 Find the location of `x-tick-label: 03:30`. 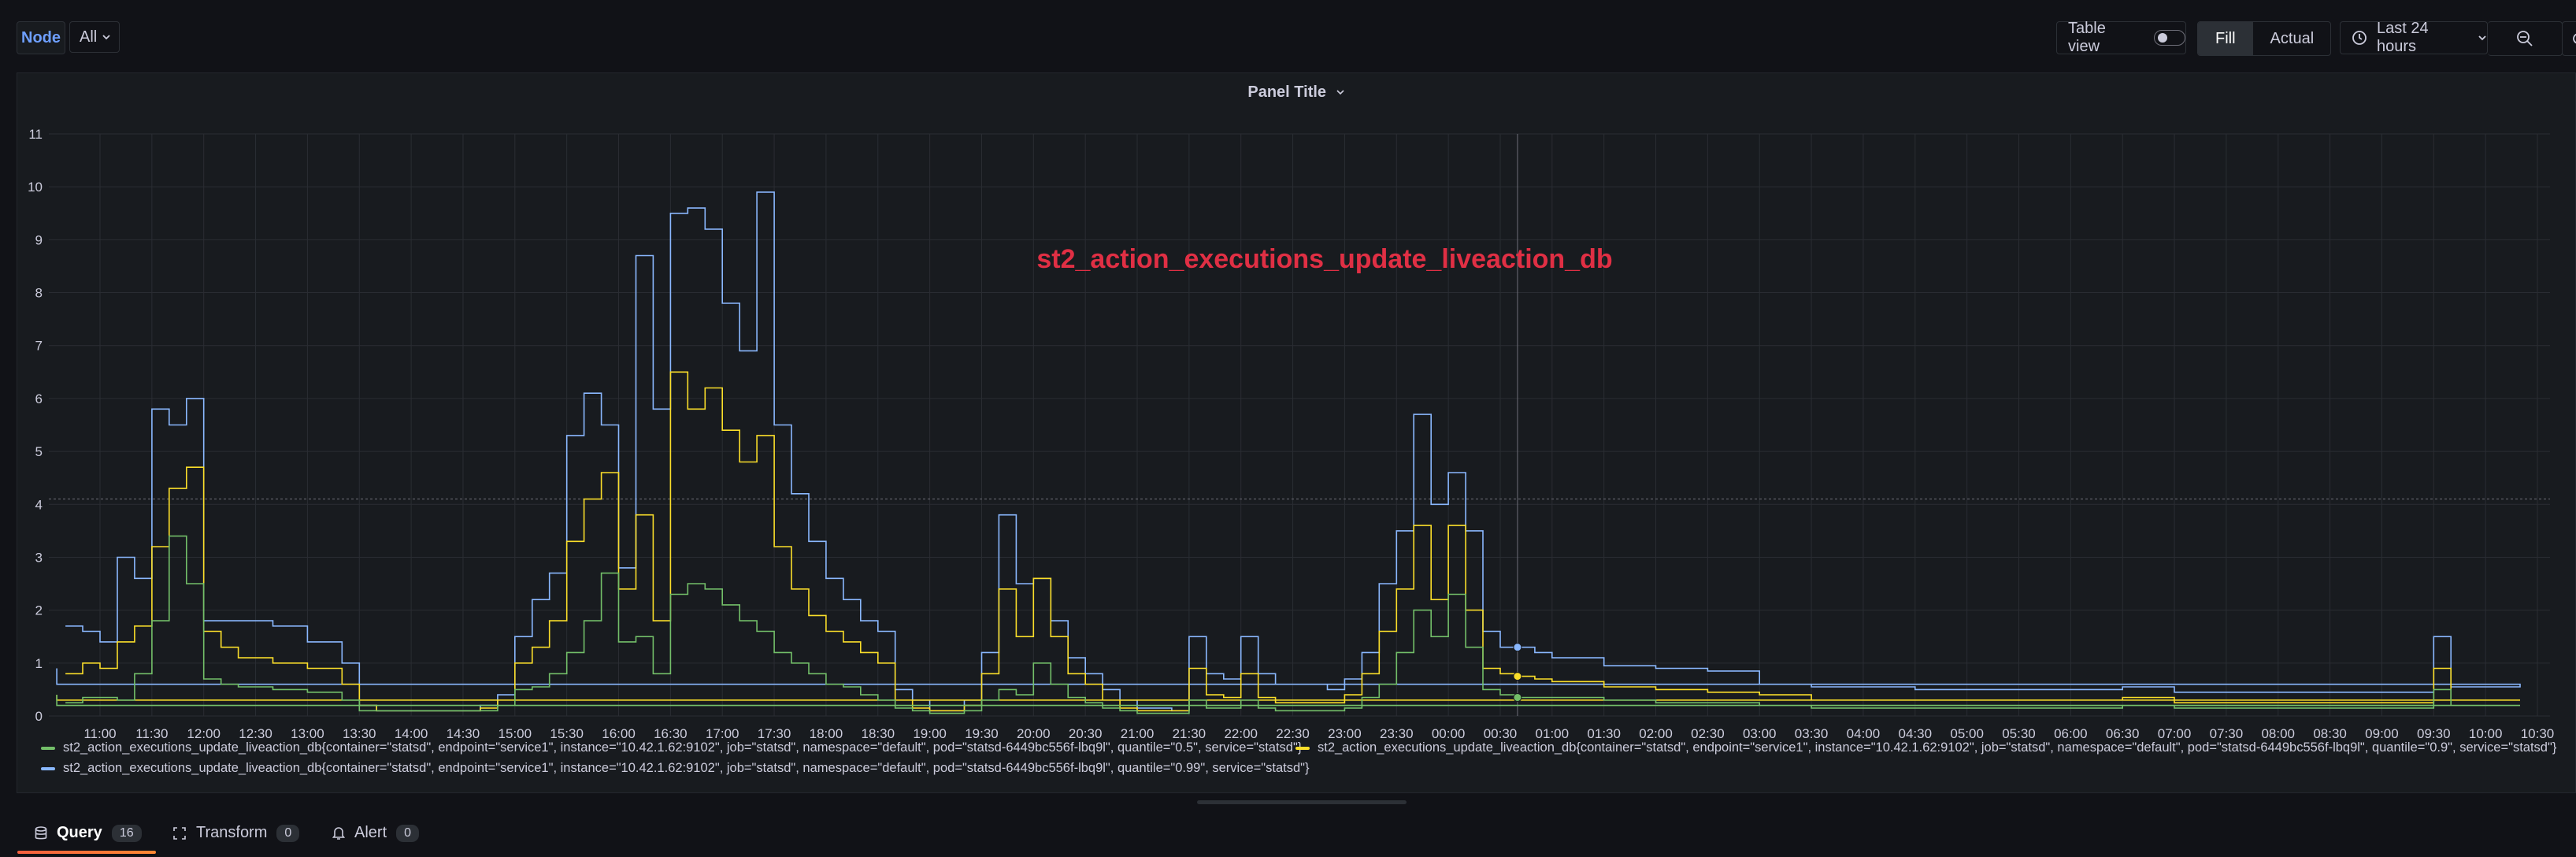

x-tick-label: 03:30 is located at coordinates (1812, 733).